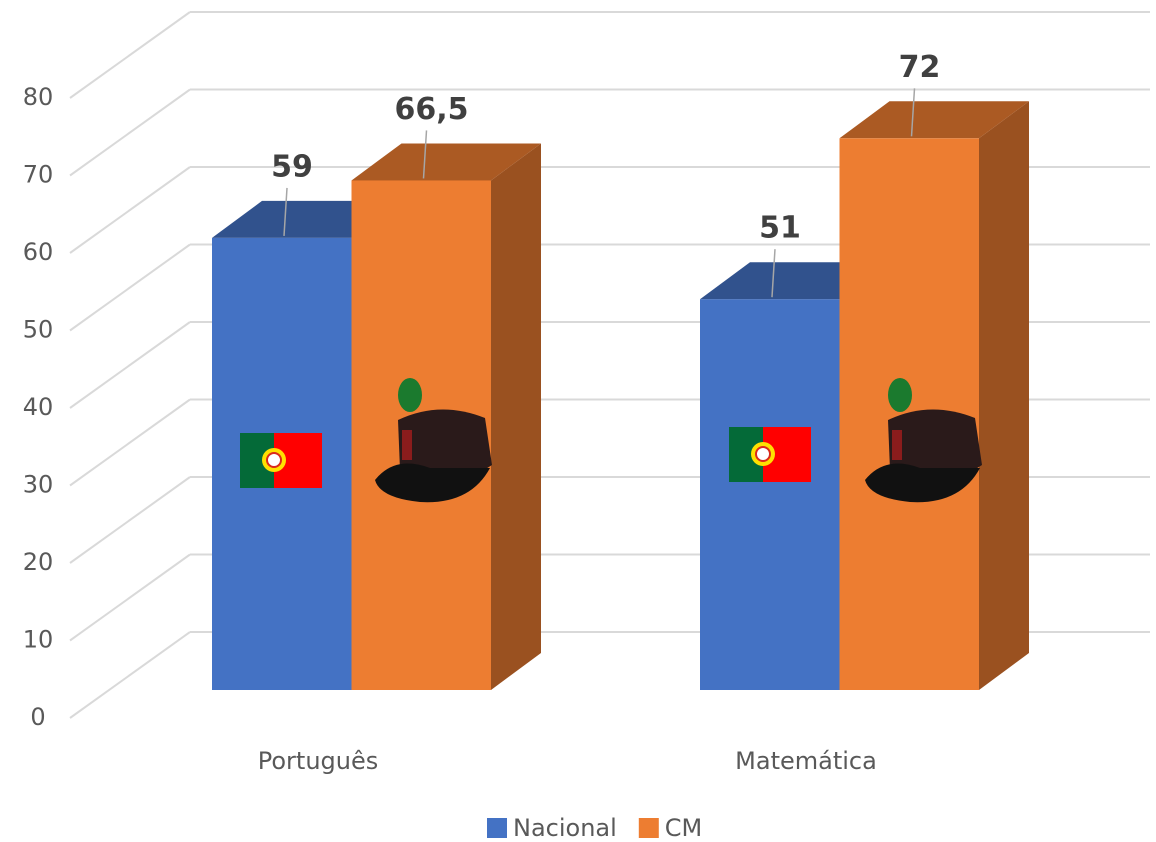  Describe the element at coordinates (38, 252) in the screenshot. I see `y-tick-label: 60` at that location.